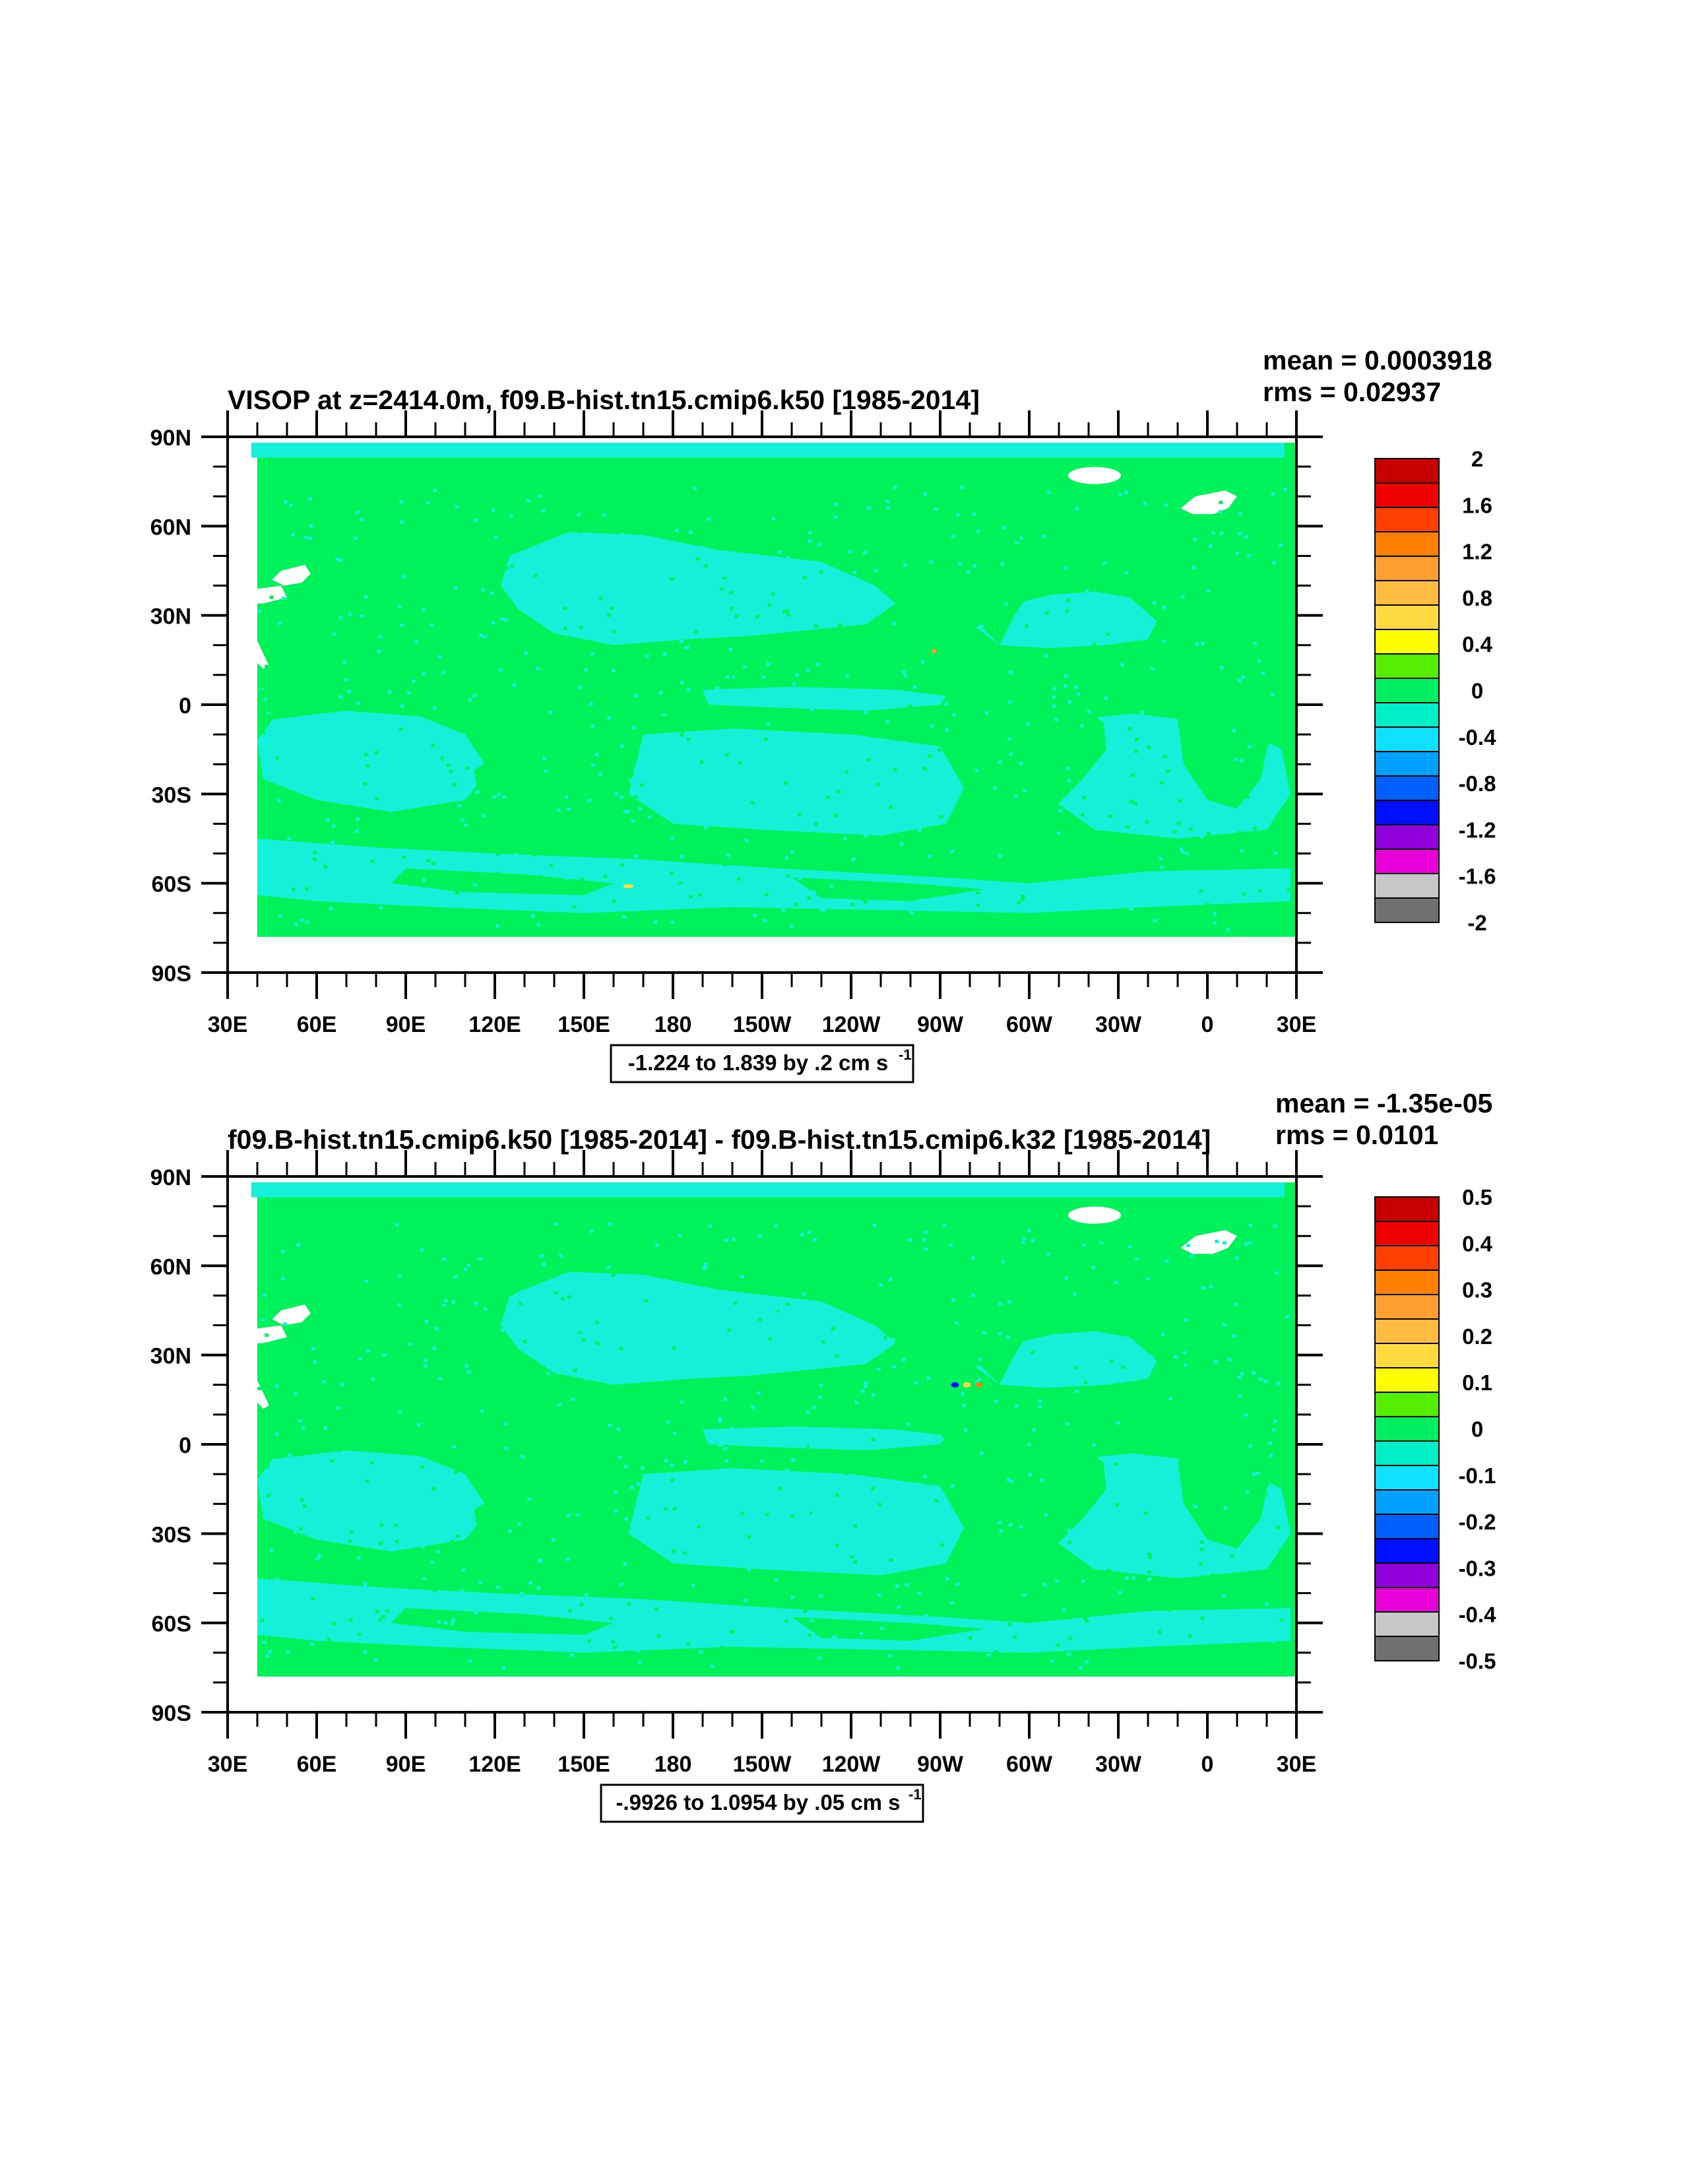 This screenshot has width=1689, height=2184. Describe the element at coordinates (1407, 861) in the screenshot. I see `colorbar-box` at that location.